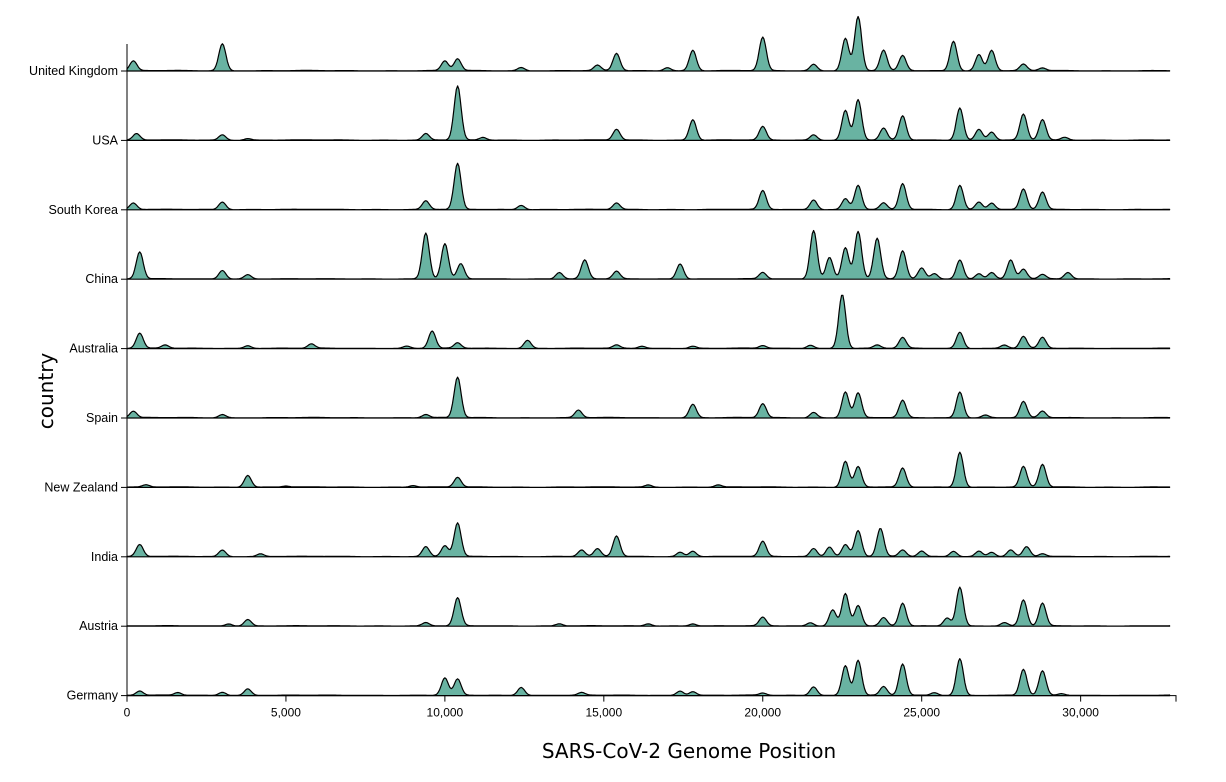 Image resolution: width=1226 pixels, height=782 pixels. What do you see at coordinates (603, 713) in the screenshot?
I see `x-tick-label-15000: 15,000` at bounding box center [603, 713].